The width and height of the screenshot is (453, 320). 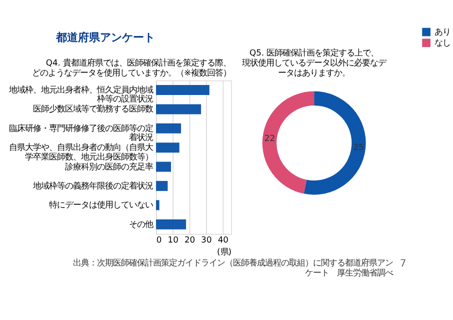 I want to click on chart-title: Q4. 貴都道府県では、医師確保計画を策定する際、どのようなデータを使用していますか。（※複数回答）, so click(x=132, y=67).